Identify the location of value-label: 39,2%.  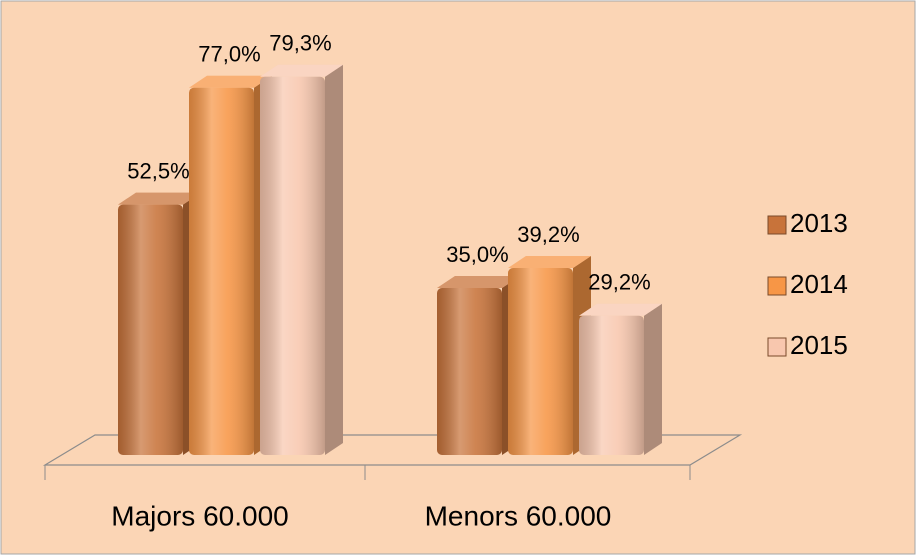
(548, 234).